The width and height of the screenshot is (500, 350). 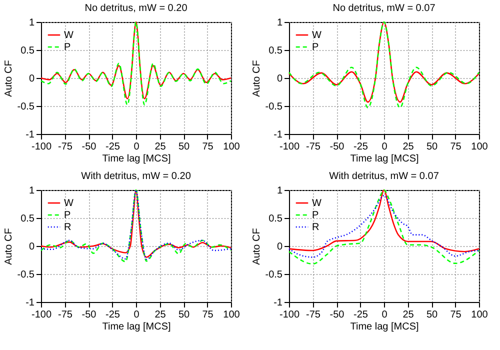 I want to click on line-series, so click(x=384, y=226).